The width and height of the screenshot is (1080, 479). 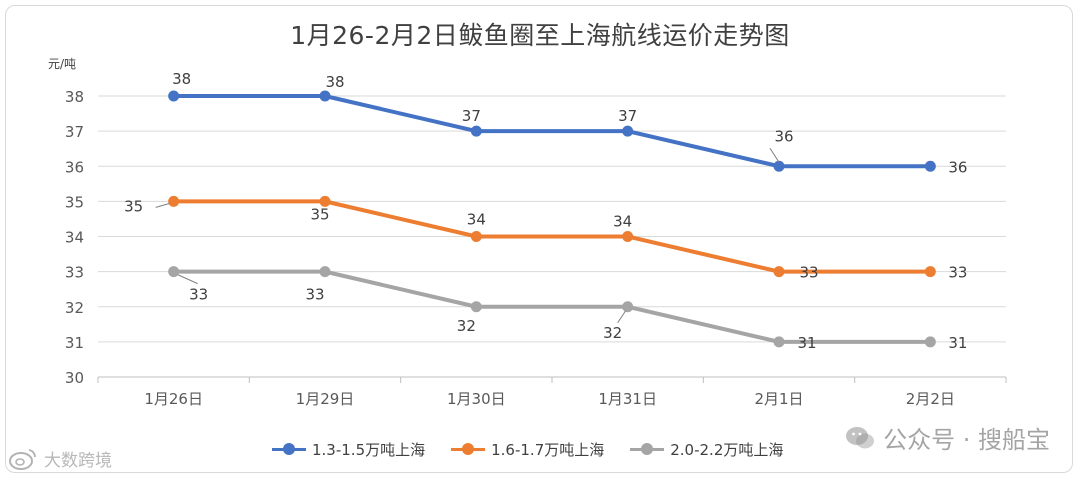 I want to click on x-tick-label: 1月26日, so click(x=173, y=399).